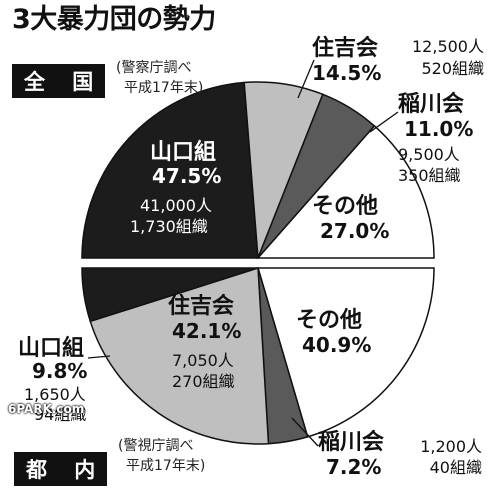 The height and width of the screenshot is (500, 496). Describe the element at coordinates (429, 175) in the screenshot. I see `label-top-inagawa-groups: 350組織` at that location.